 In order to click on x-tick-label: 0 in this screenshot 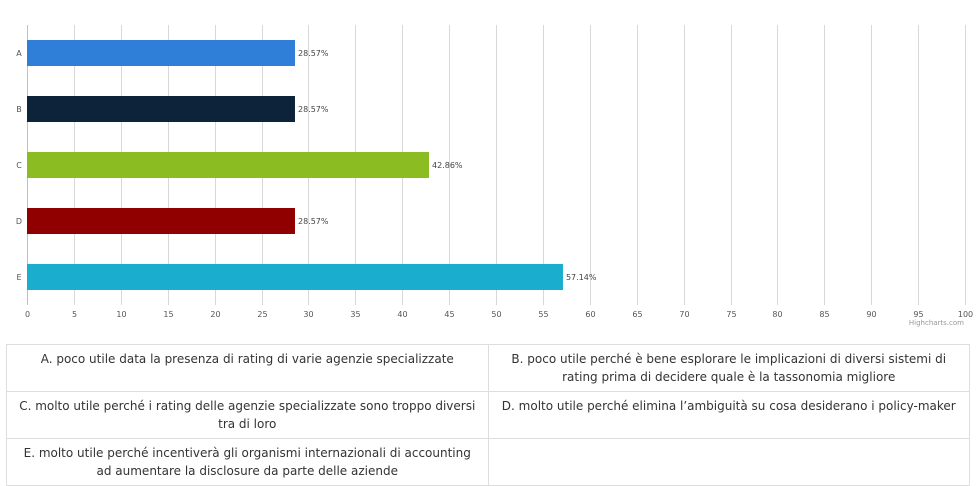, I will do `click(27, 314)`.